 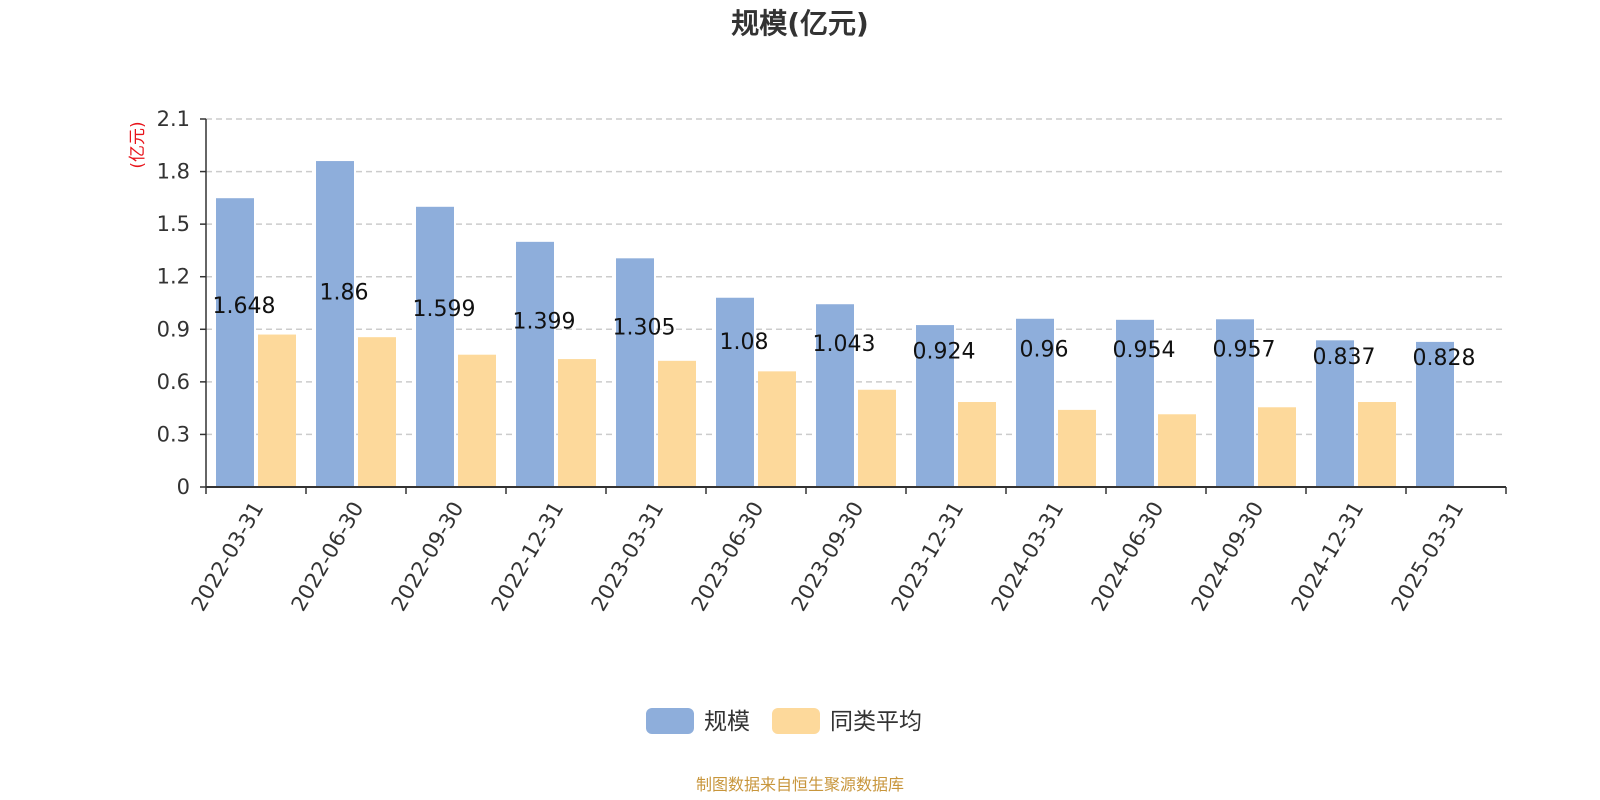 What do you see at coordinates (1128, 557) in the screenshot?
I see `x-tick-label: 2024-06-30` at bounding box center [1128, 557].